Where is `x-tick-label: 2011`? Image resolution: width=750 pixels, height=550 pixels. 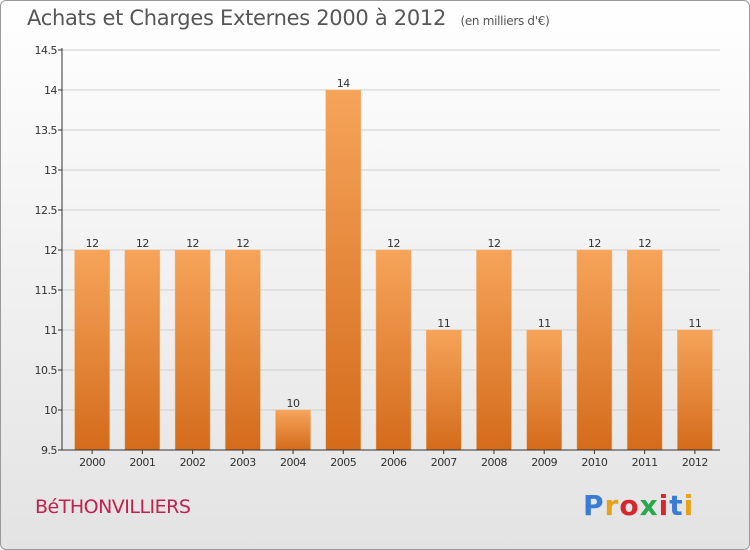
x-tick-label: 2011 is located at coordinates (645, 462).